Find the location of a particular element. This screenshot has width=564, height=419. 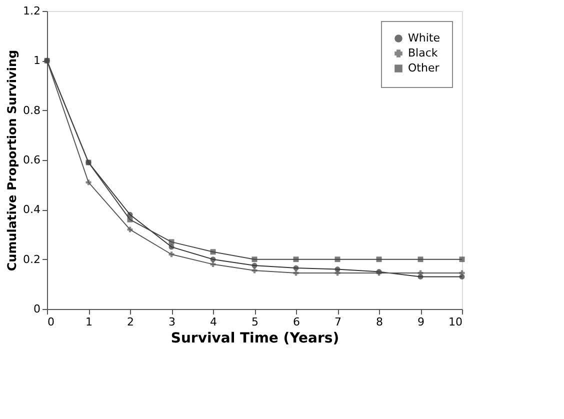

x-tick-label: 2 is located at coordinates (130, 322).